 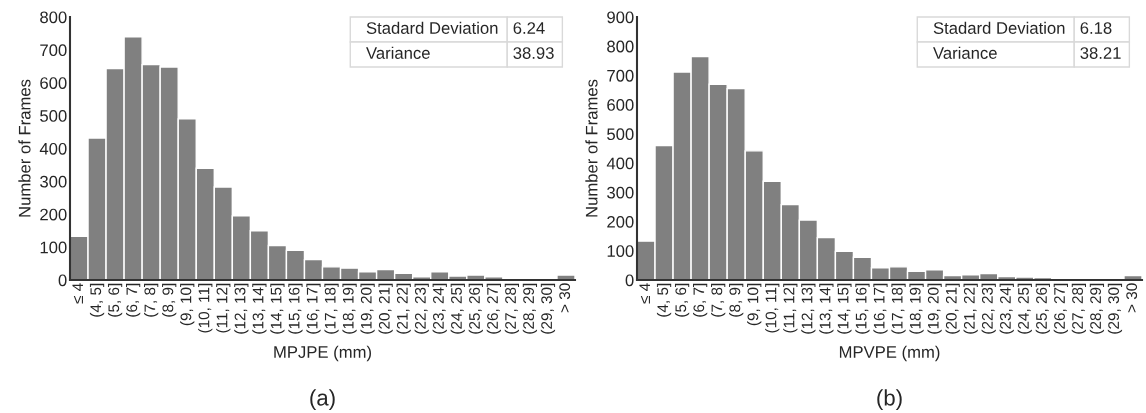 What do you see at coordinates (322, 400) in the screenshot?
I see `text: (a)` at bounding box center [322, 400].